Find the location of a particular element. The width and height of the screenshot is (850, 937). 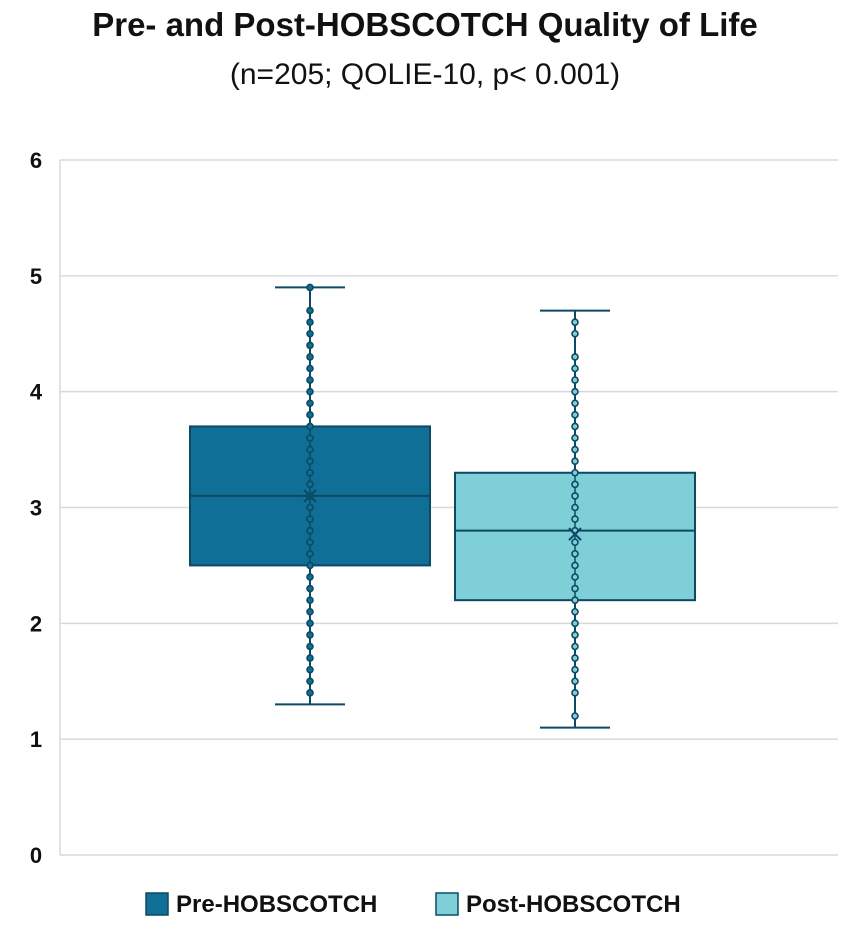

y-tick-label: 6 is located at coordinates (36, 160).